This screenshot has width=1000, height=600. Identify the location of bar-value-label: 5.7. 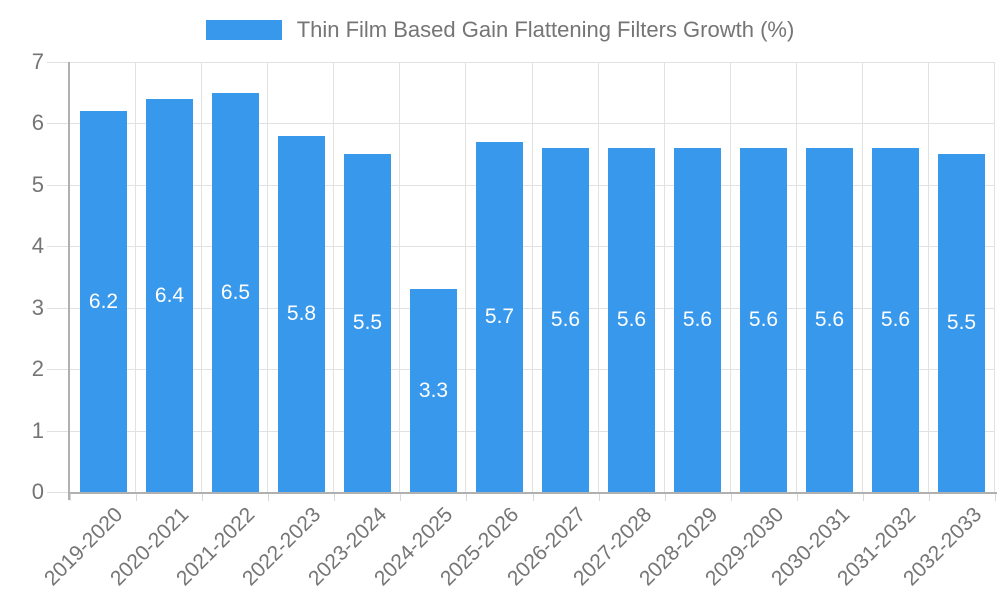
(499, 316).